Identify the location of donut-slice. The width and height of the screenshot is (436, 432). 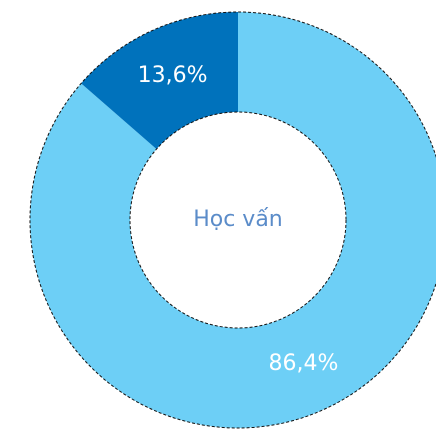
(159, 81).